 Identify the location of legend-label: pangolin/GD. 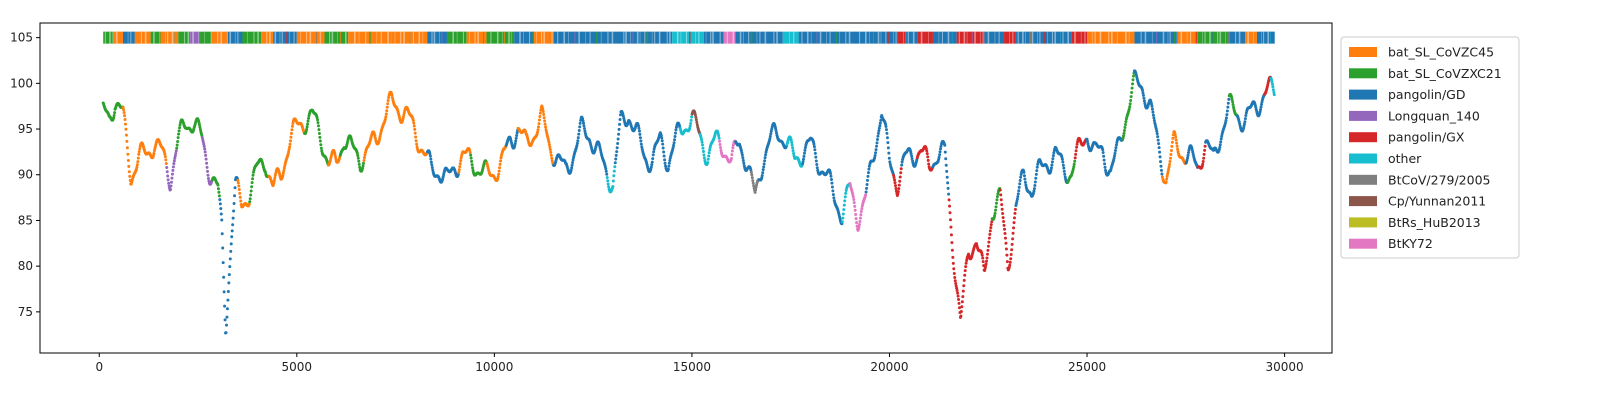
(1427, 94).